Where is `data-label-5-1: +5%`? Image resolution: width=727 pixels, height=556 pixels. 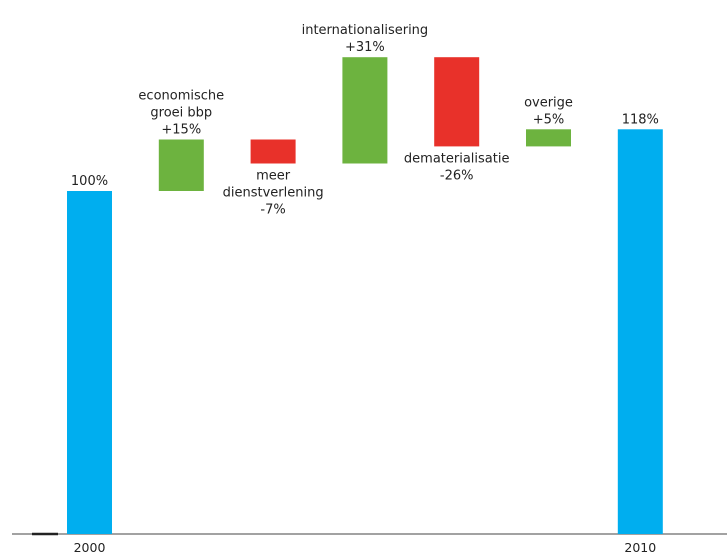 data-label-5-1: +5% is located at coordinates (549, 119).